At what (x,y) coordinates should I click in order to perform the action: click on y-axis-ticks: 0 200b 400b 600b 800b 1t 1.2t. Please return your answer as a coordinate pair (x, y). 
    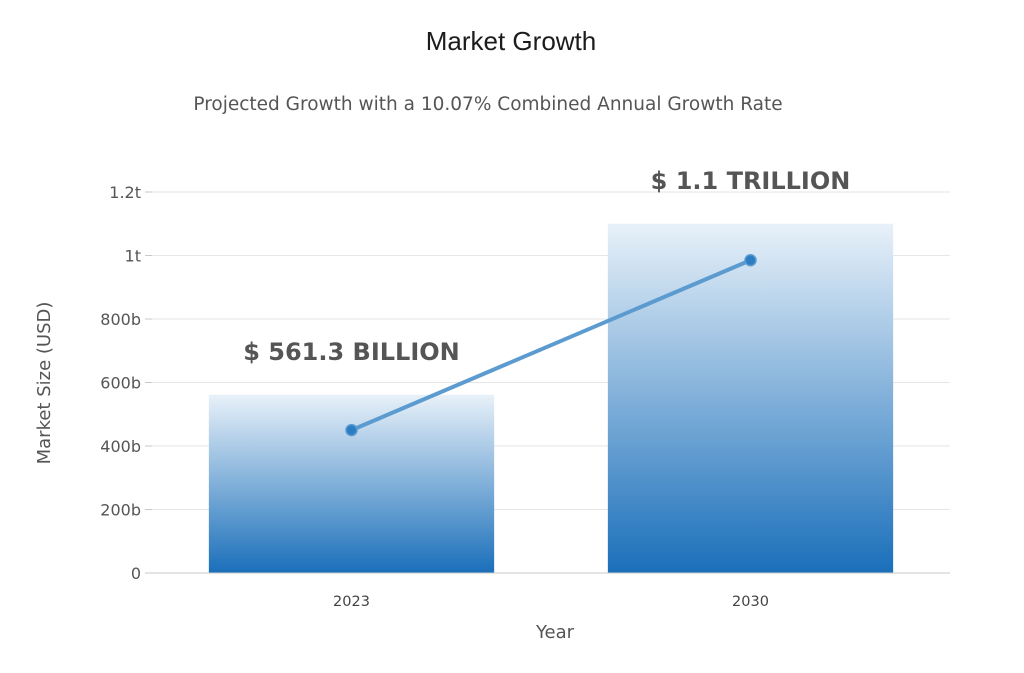
    Looking at the image, I should click on (126, 383).